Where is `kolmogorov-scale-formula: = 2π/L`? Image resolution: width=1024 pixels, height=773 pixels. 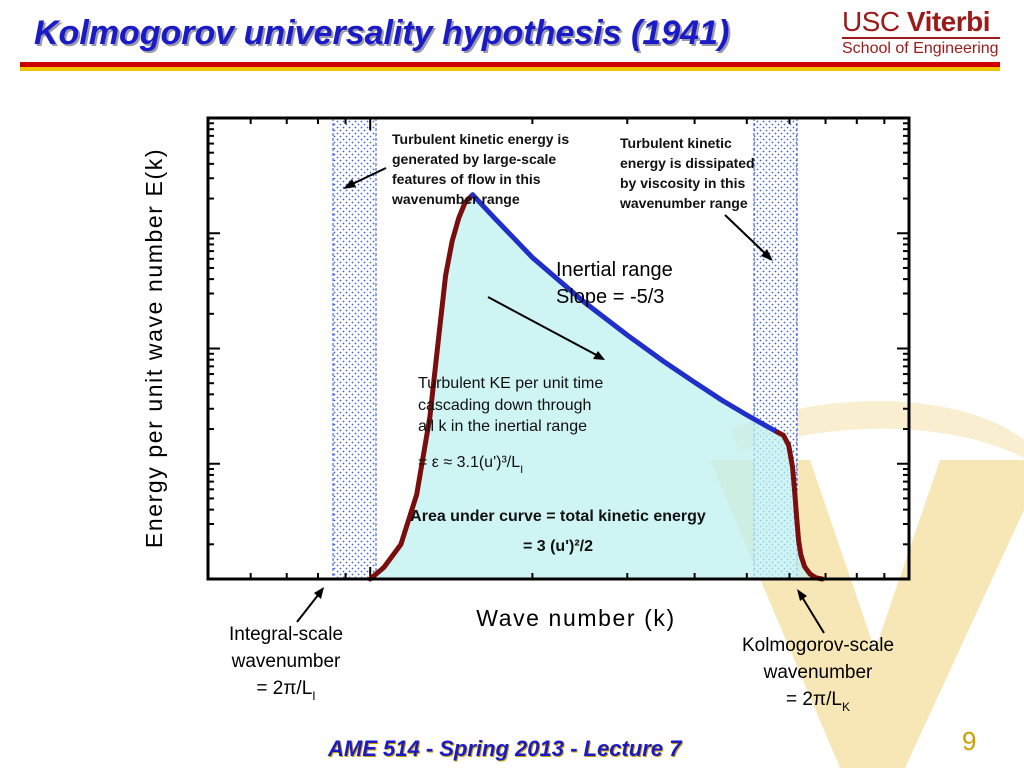 kolmogorov-scale-formula: = 2π/L is located at coordinates (814, 699).